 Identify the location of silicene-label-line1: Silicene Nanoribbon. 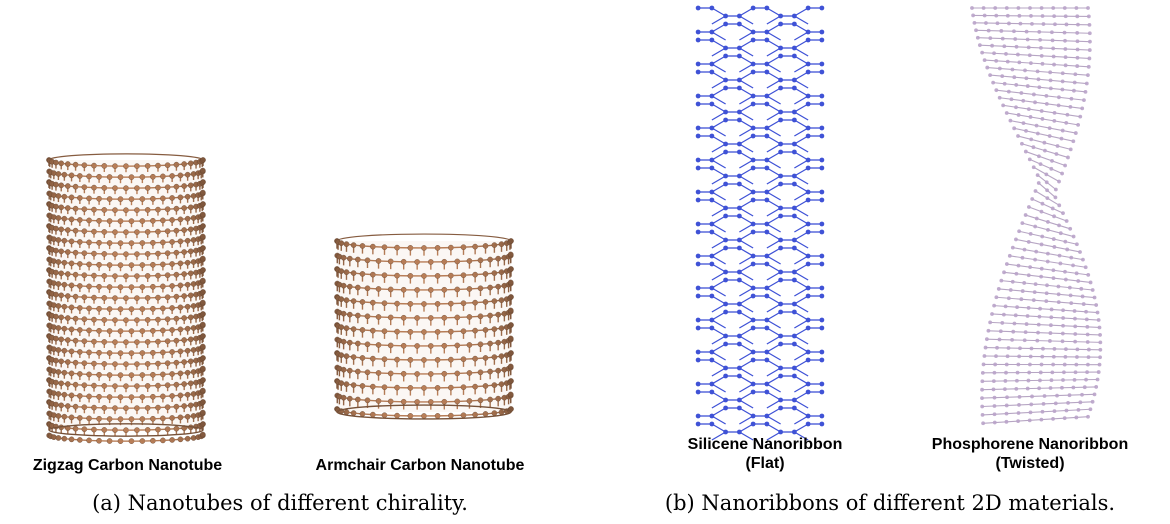
(765, 444).